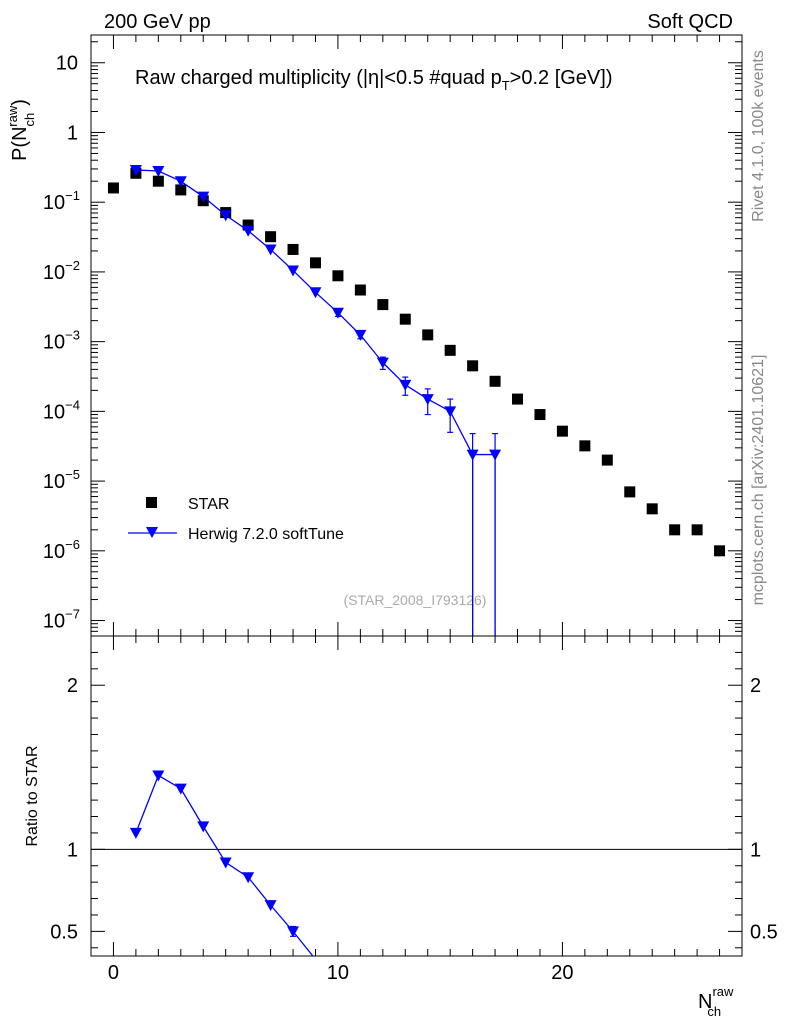 This screenshot has height=1024, width=786. Describe the element at coordinates (755, 686) in the screenshot. I see `ratio-ytick-label-right: 2` at that location.